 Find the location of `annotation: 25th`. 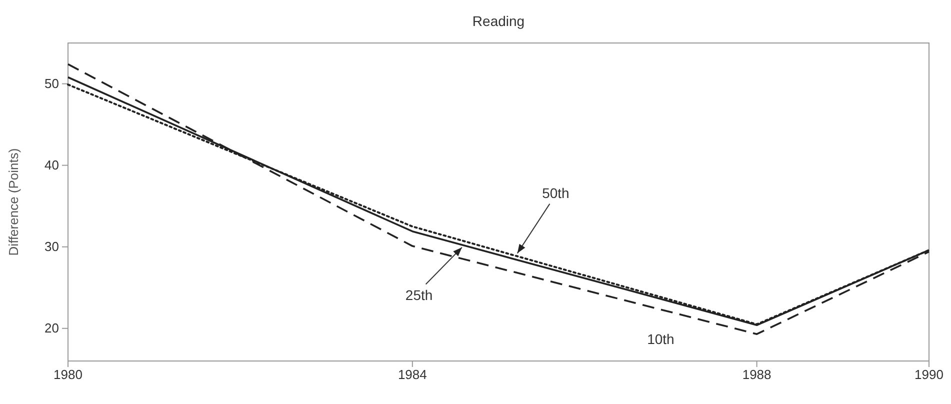

annotation: 25th is located at coordinates (419, 295).